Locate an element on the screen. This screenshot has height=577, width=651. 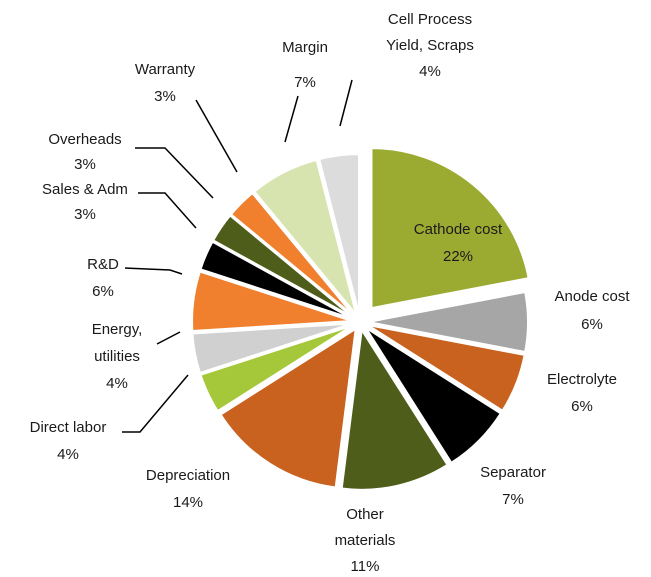
slice-label: Electrolyte is located at coordinates (582, 379).